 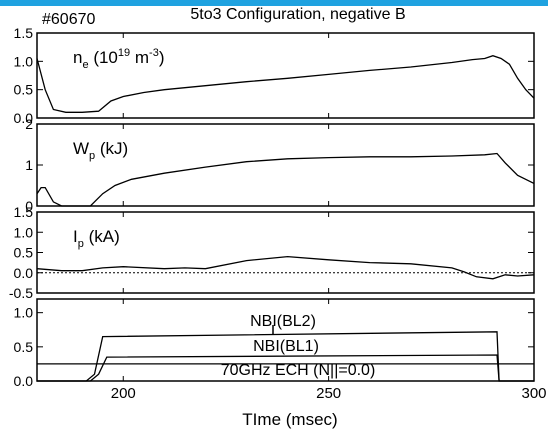 I want to click on y-tick-label: -0.5, so click(x=21, y=293).